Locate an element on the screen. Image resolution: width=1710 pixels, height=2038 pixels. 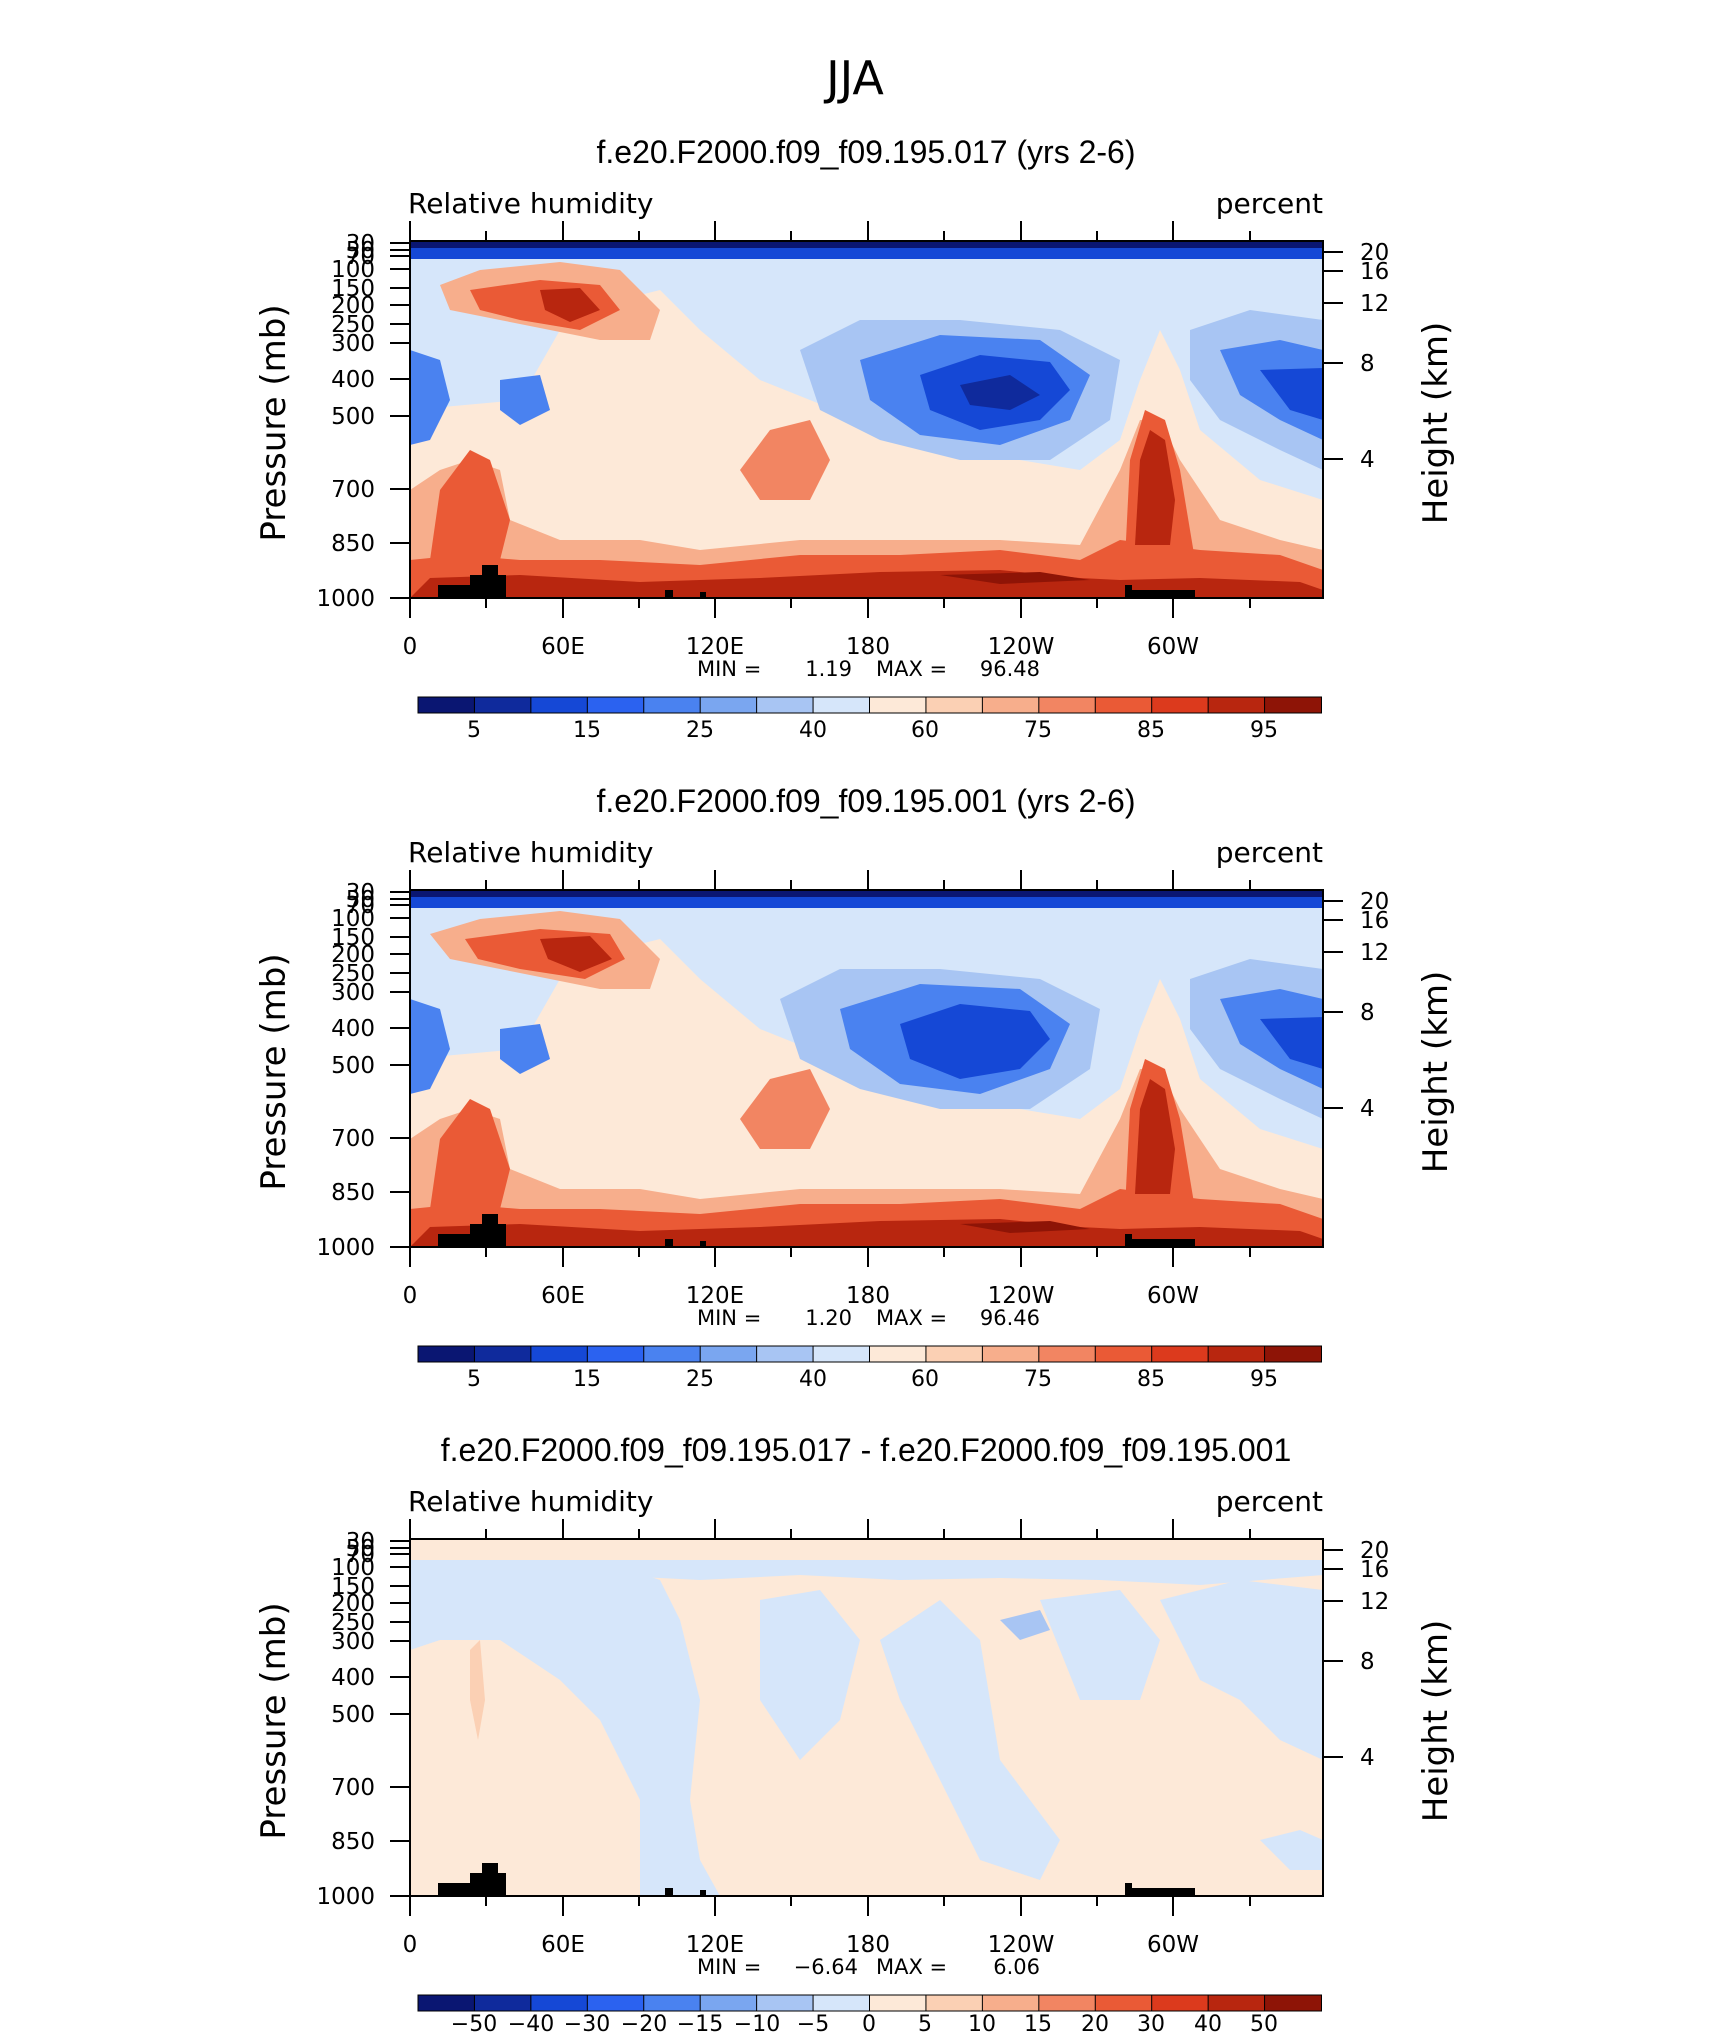
panel-3-xtick-label: 120W is located at coordinates (1021, 1945).